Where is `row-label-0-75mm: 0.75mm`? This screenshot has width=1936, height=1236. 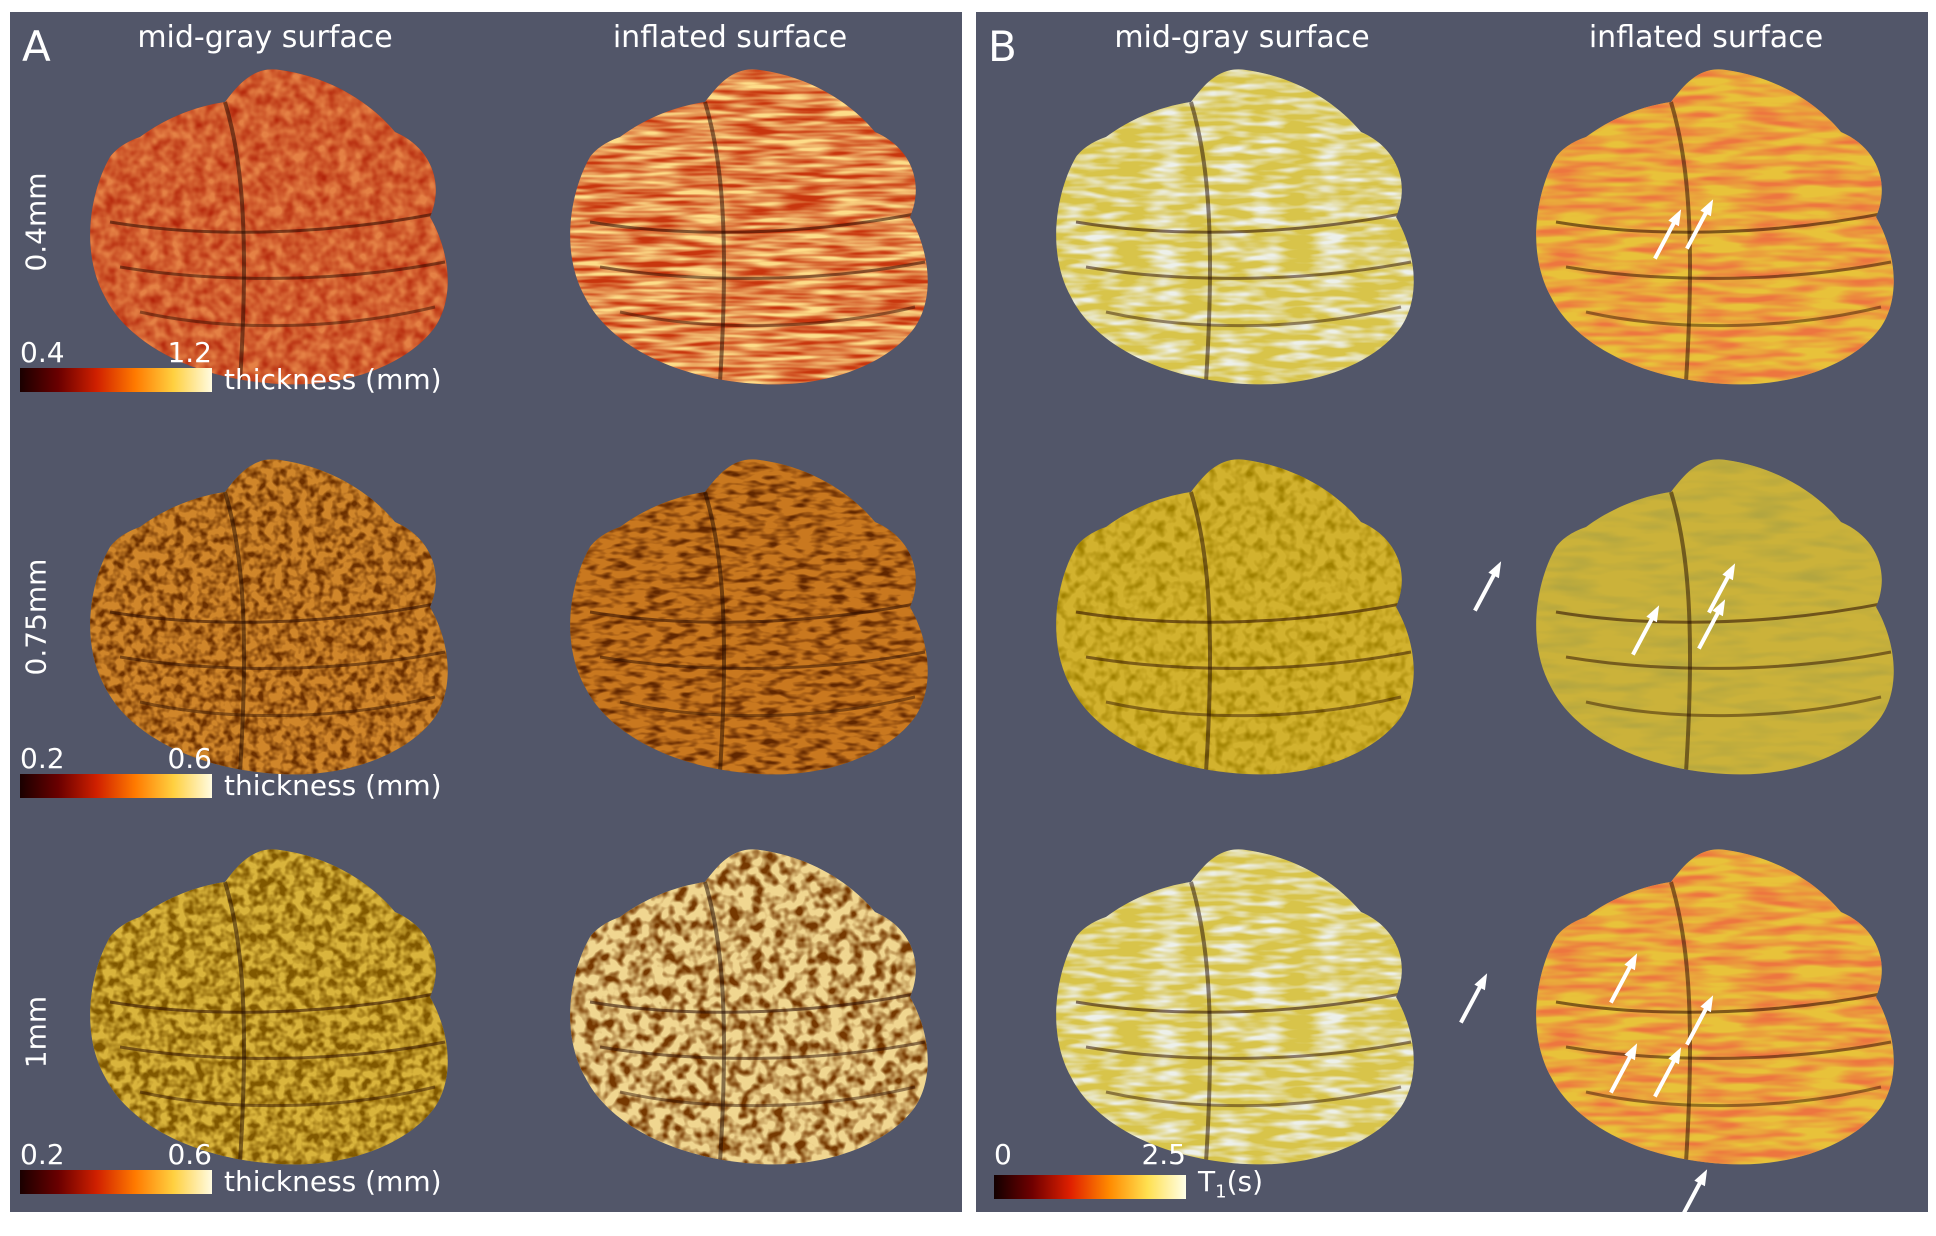 row-label-0-75mm: 0.75mm is located at coordinates (36, 617).